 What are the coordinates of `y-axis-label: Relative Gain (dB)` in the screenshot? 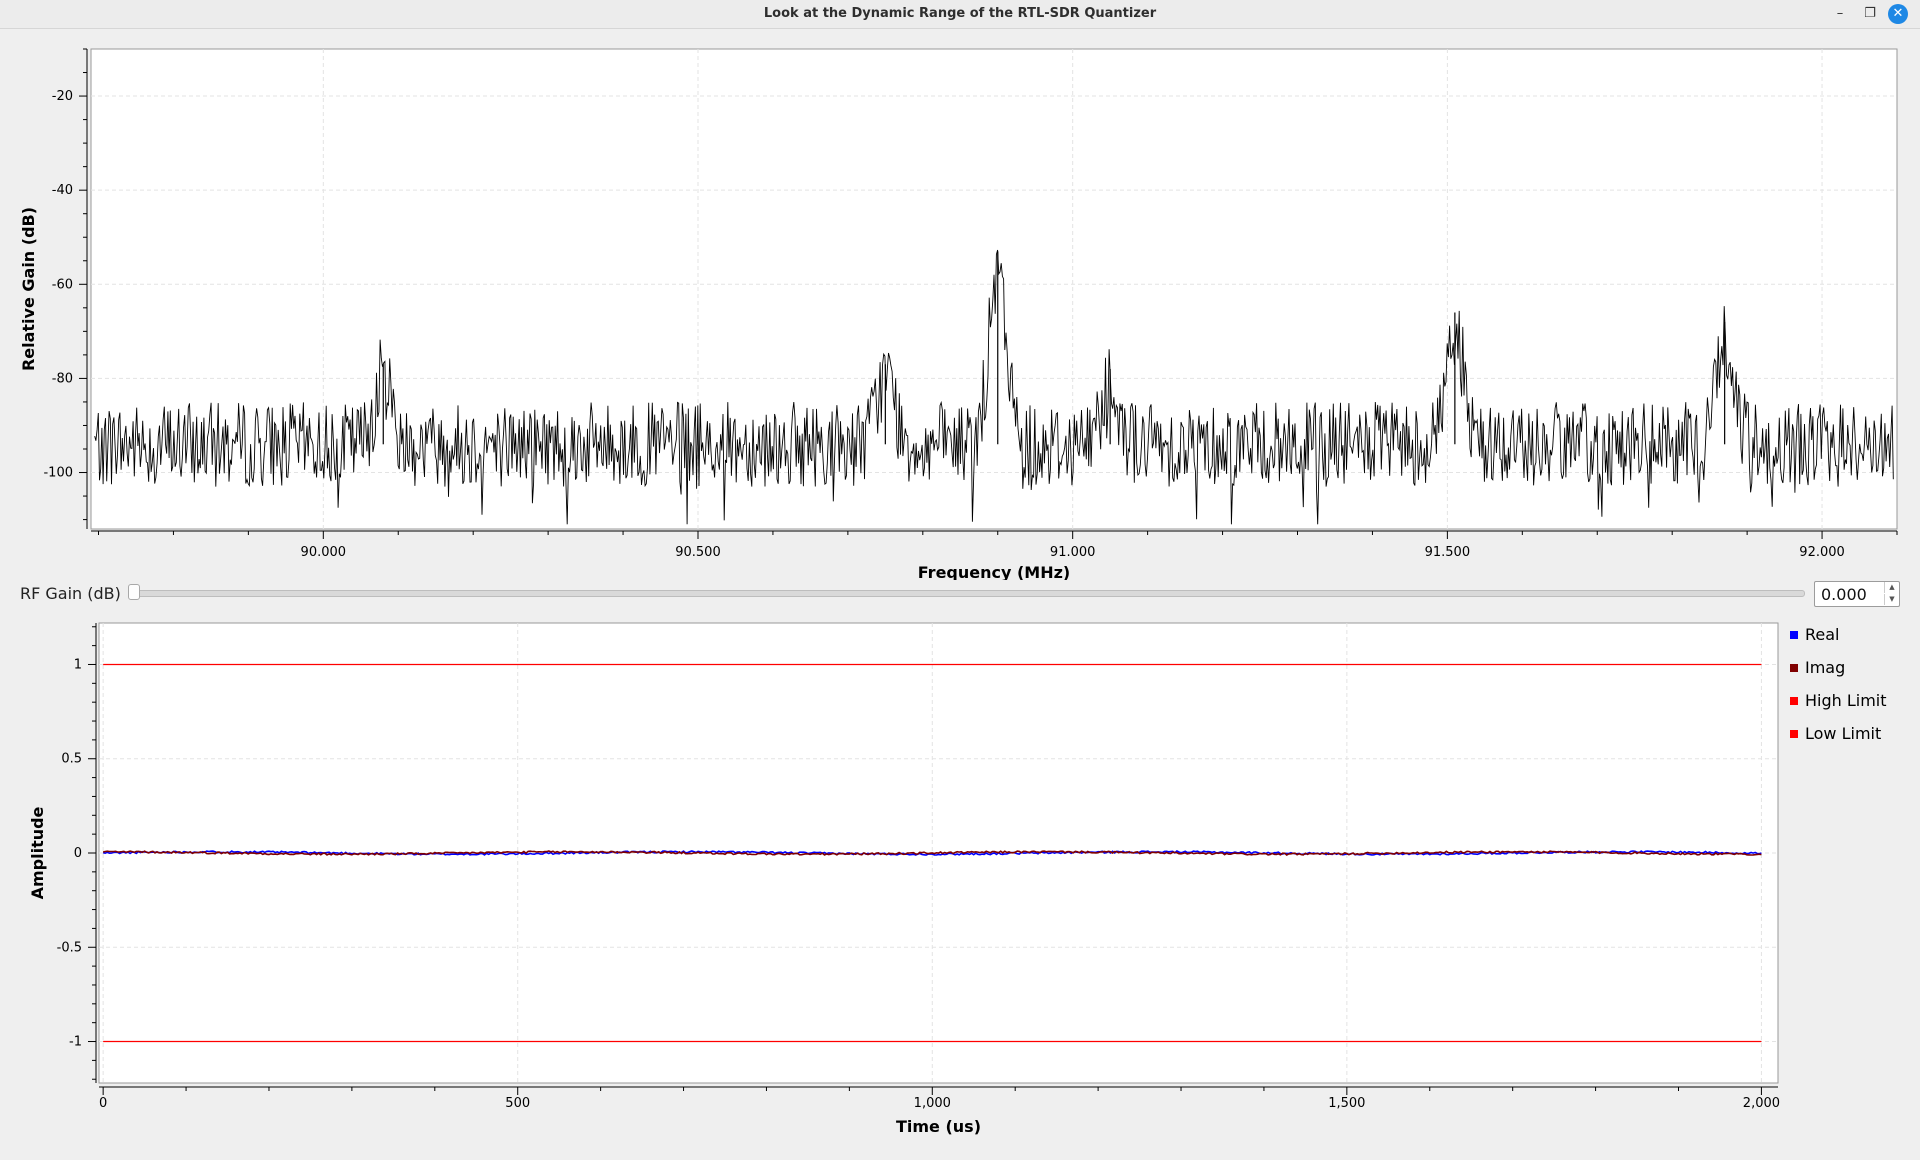 It's located at (28, 289).